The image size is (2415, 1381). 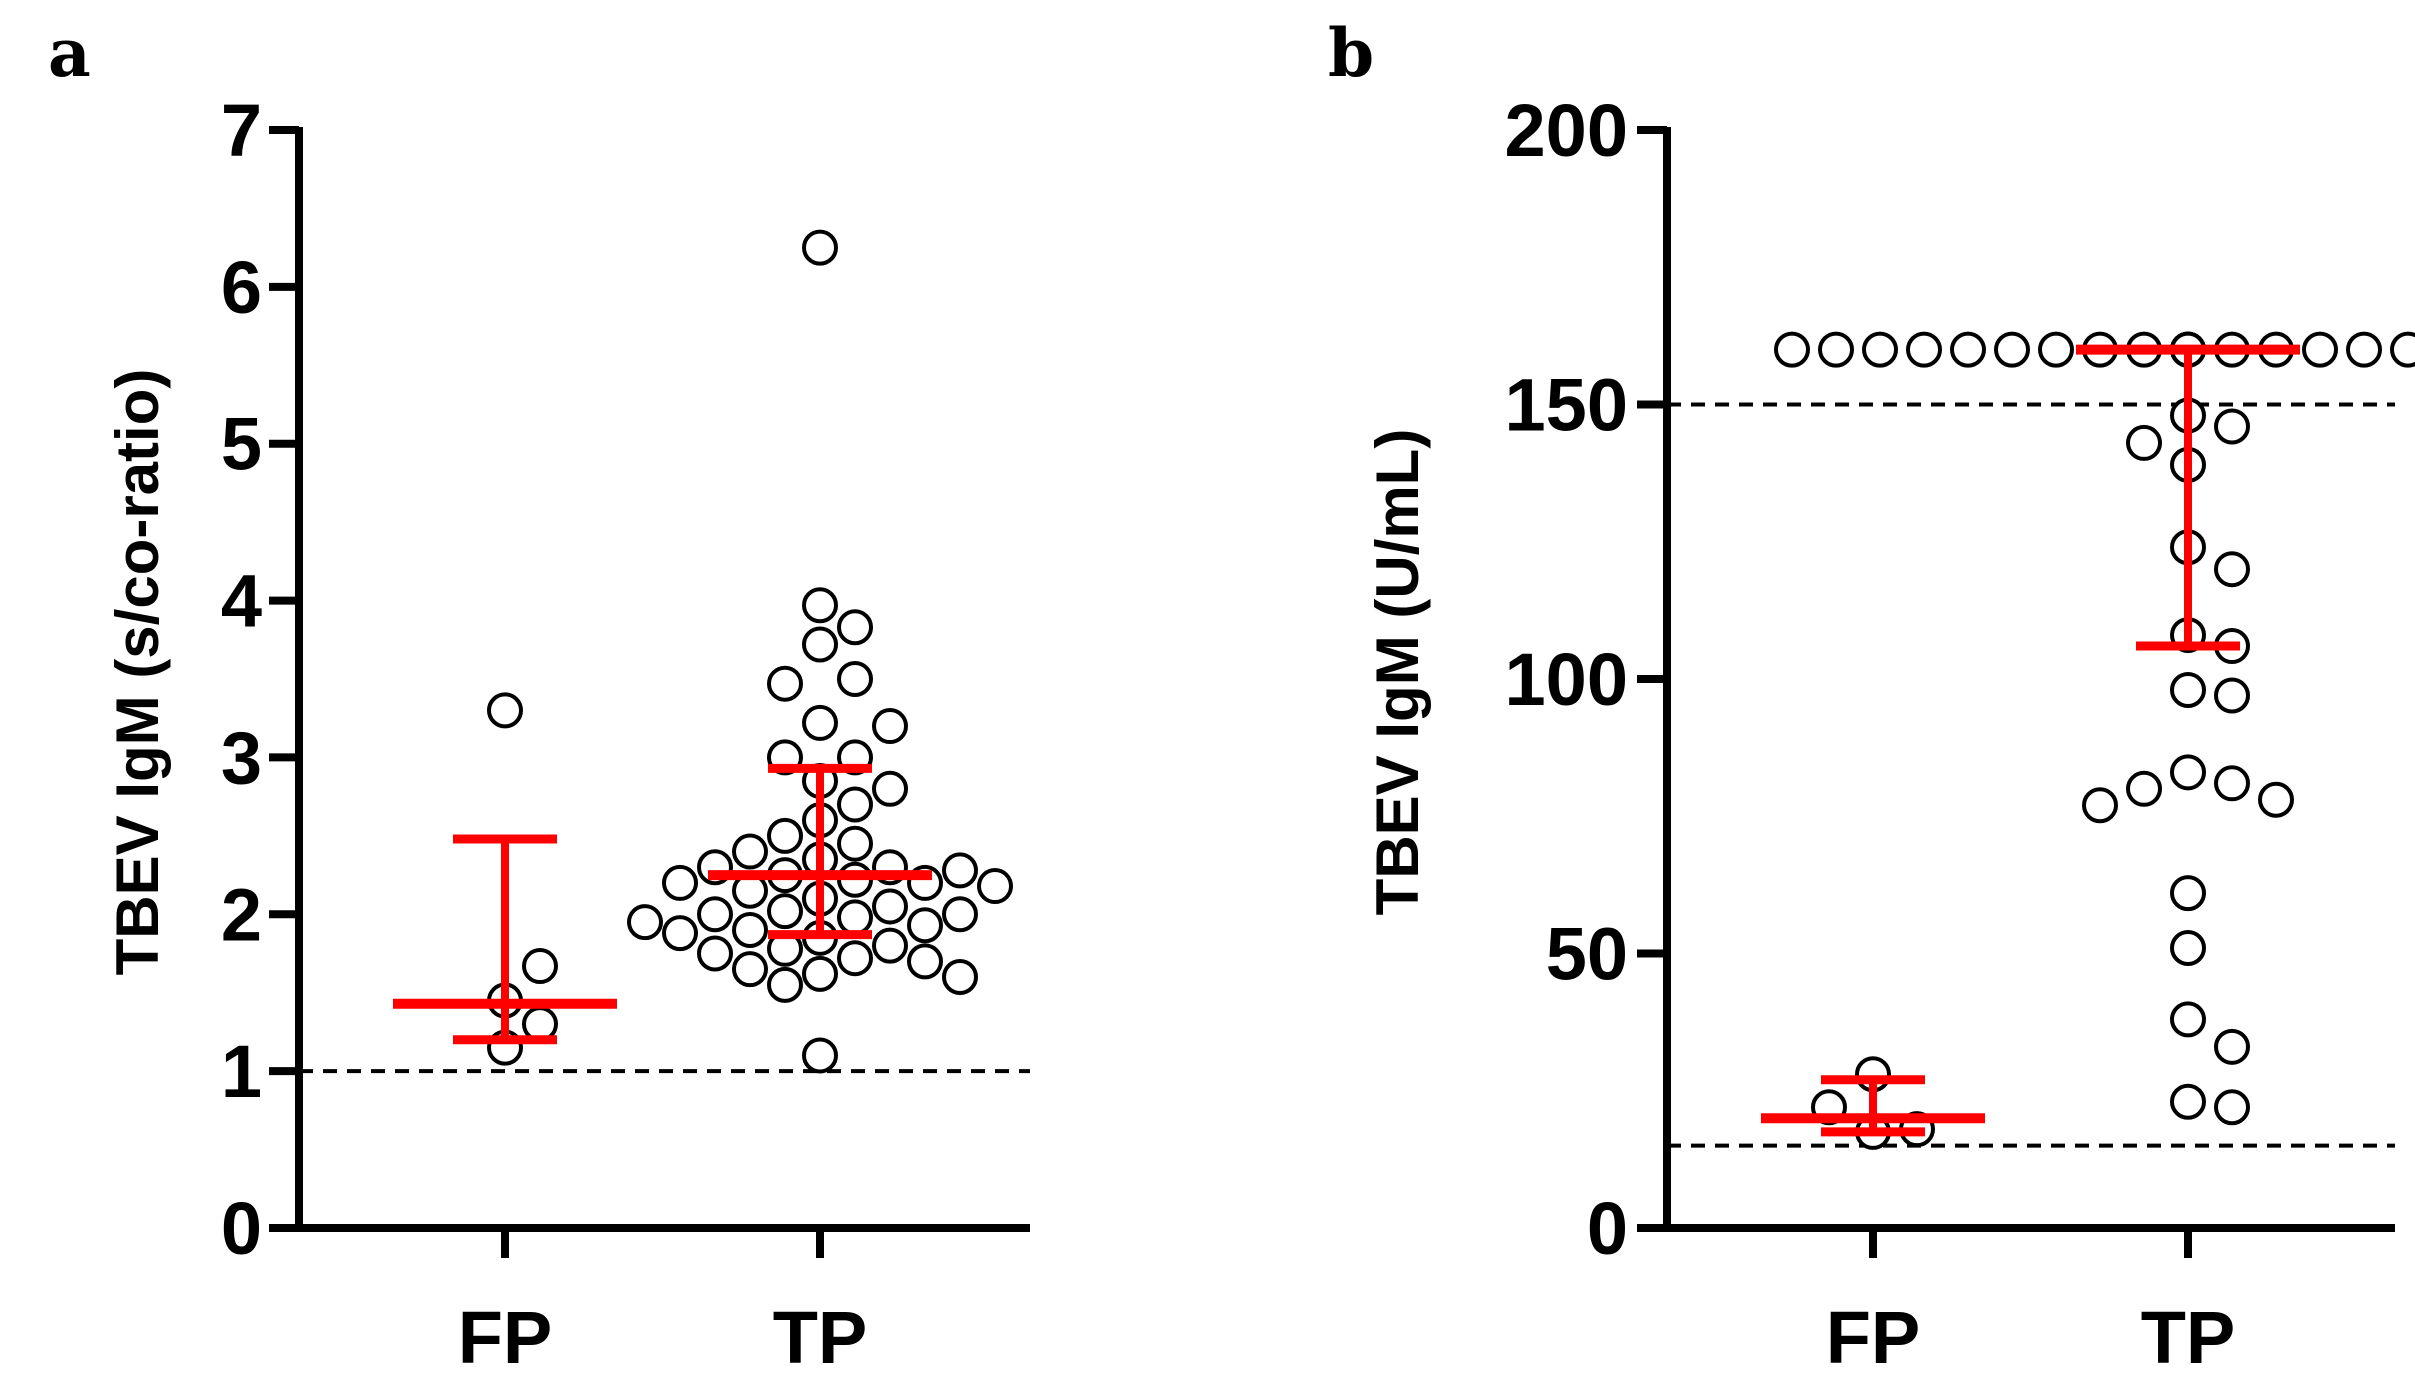 What do you see at coordinates (241, 444) in the screenshot?
I see `y-tick-label: 5` at bounding box center [241, 444].